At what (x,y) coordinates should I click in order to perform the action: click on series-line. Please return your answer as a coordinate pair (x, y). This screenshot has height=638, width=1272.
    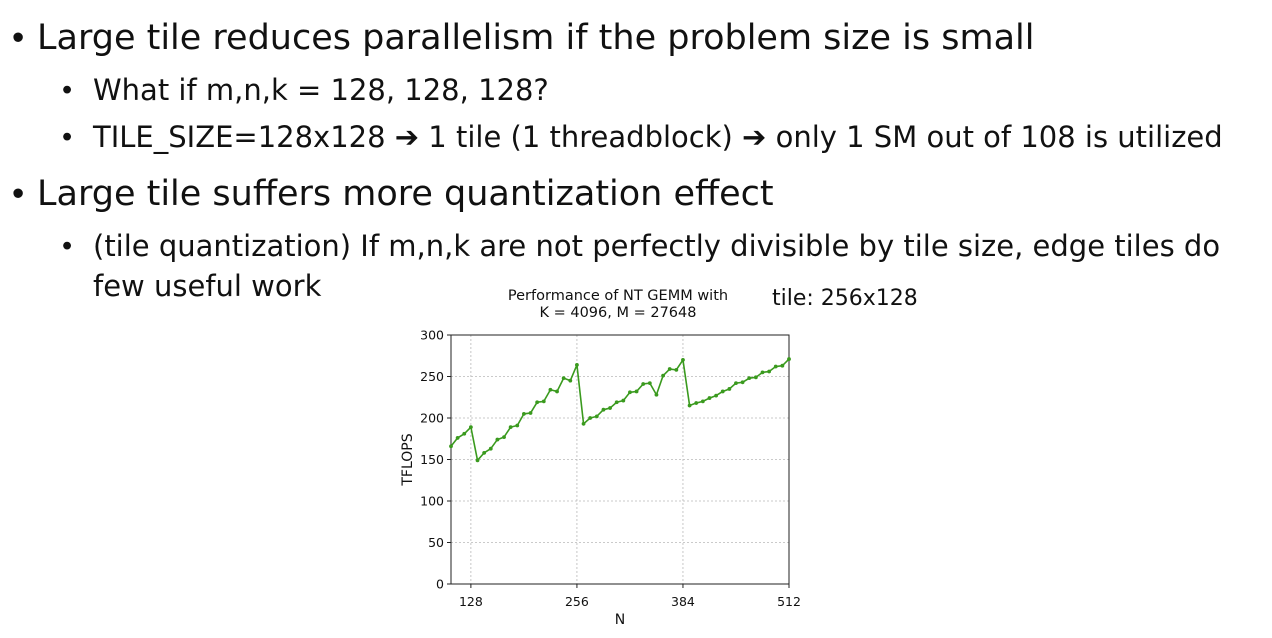
    Looking at the image, I should click on (620, 410).